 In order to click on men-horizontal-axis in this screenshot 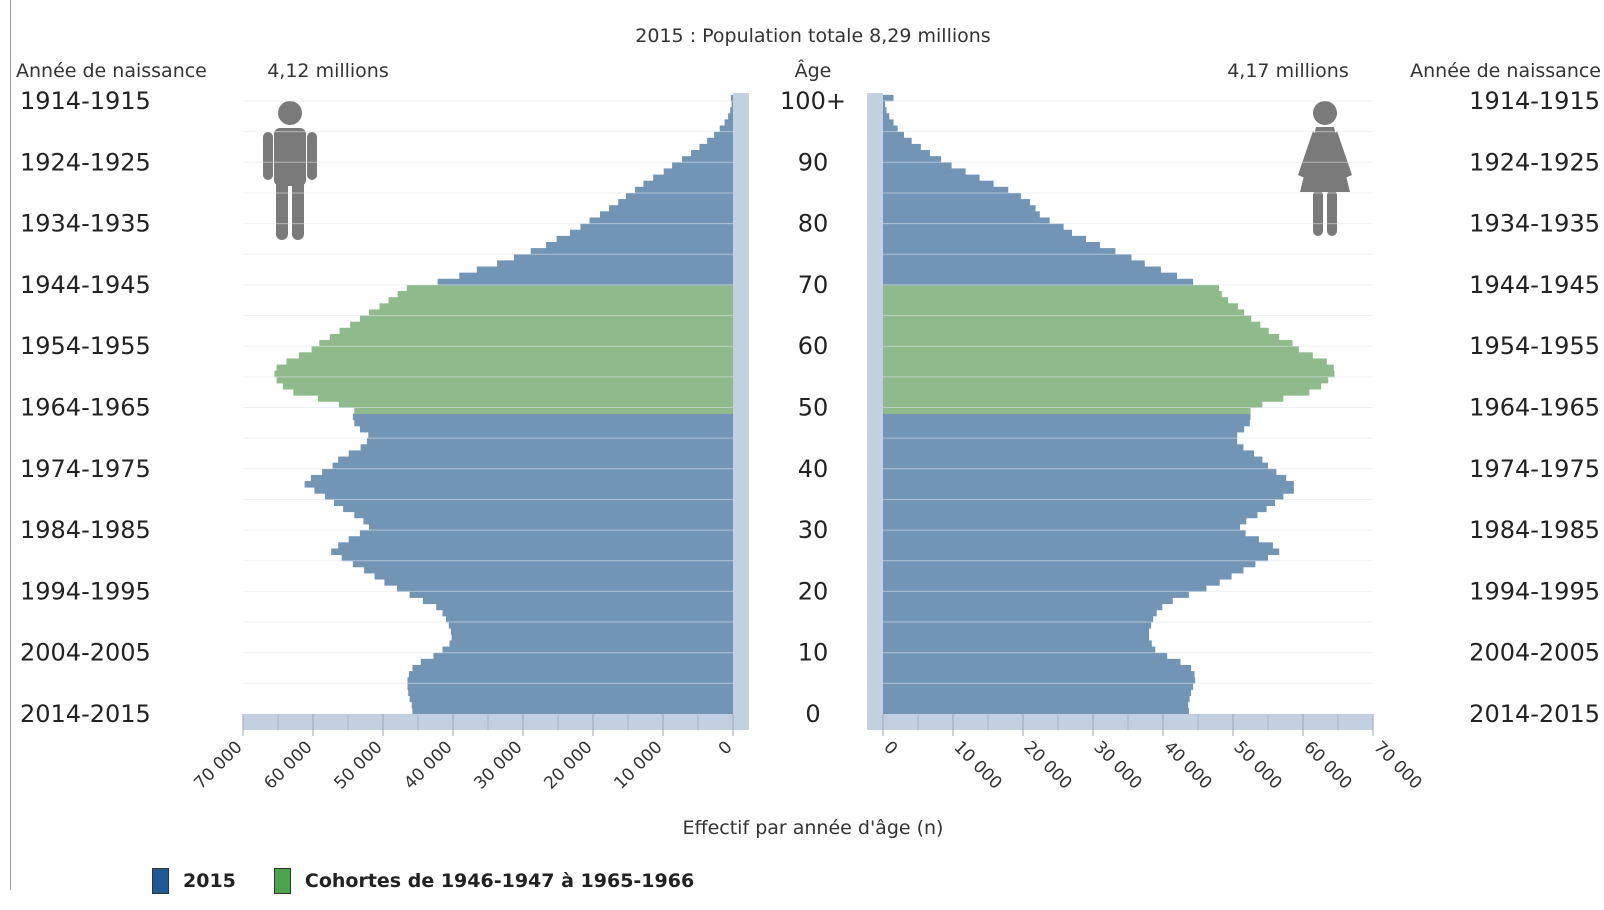, I will do `click(496, 722)`.